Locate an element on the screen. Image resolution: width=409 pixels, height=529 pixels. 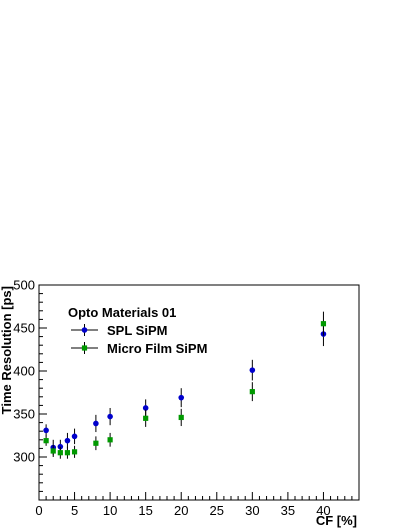
y-tick-label: 500 is located at coordinates (24, 285).